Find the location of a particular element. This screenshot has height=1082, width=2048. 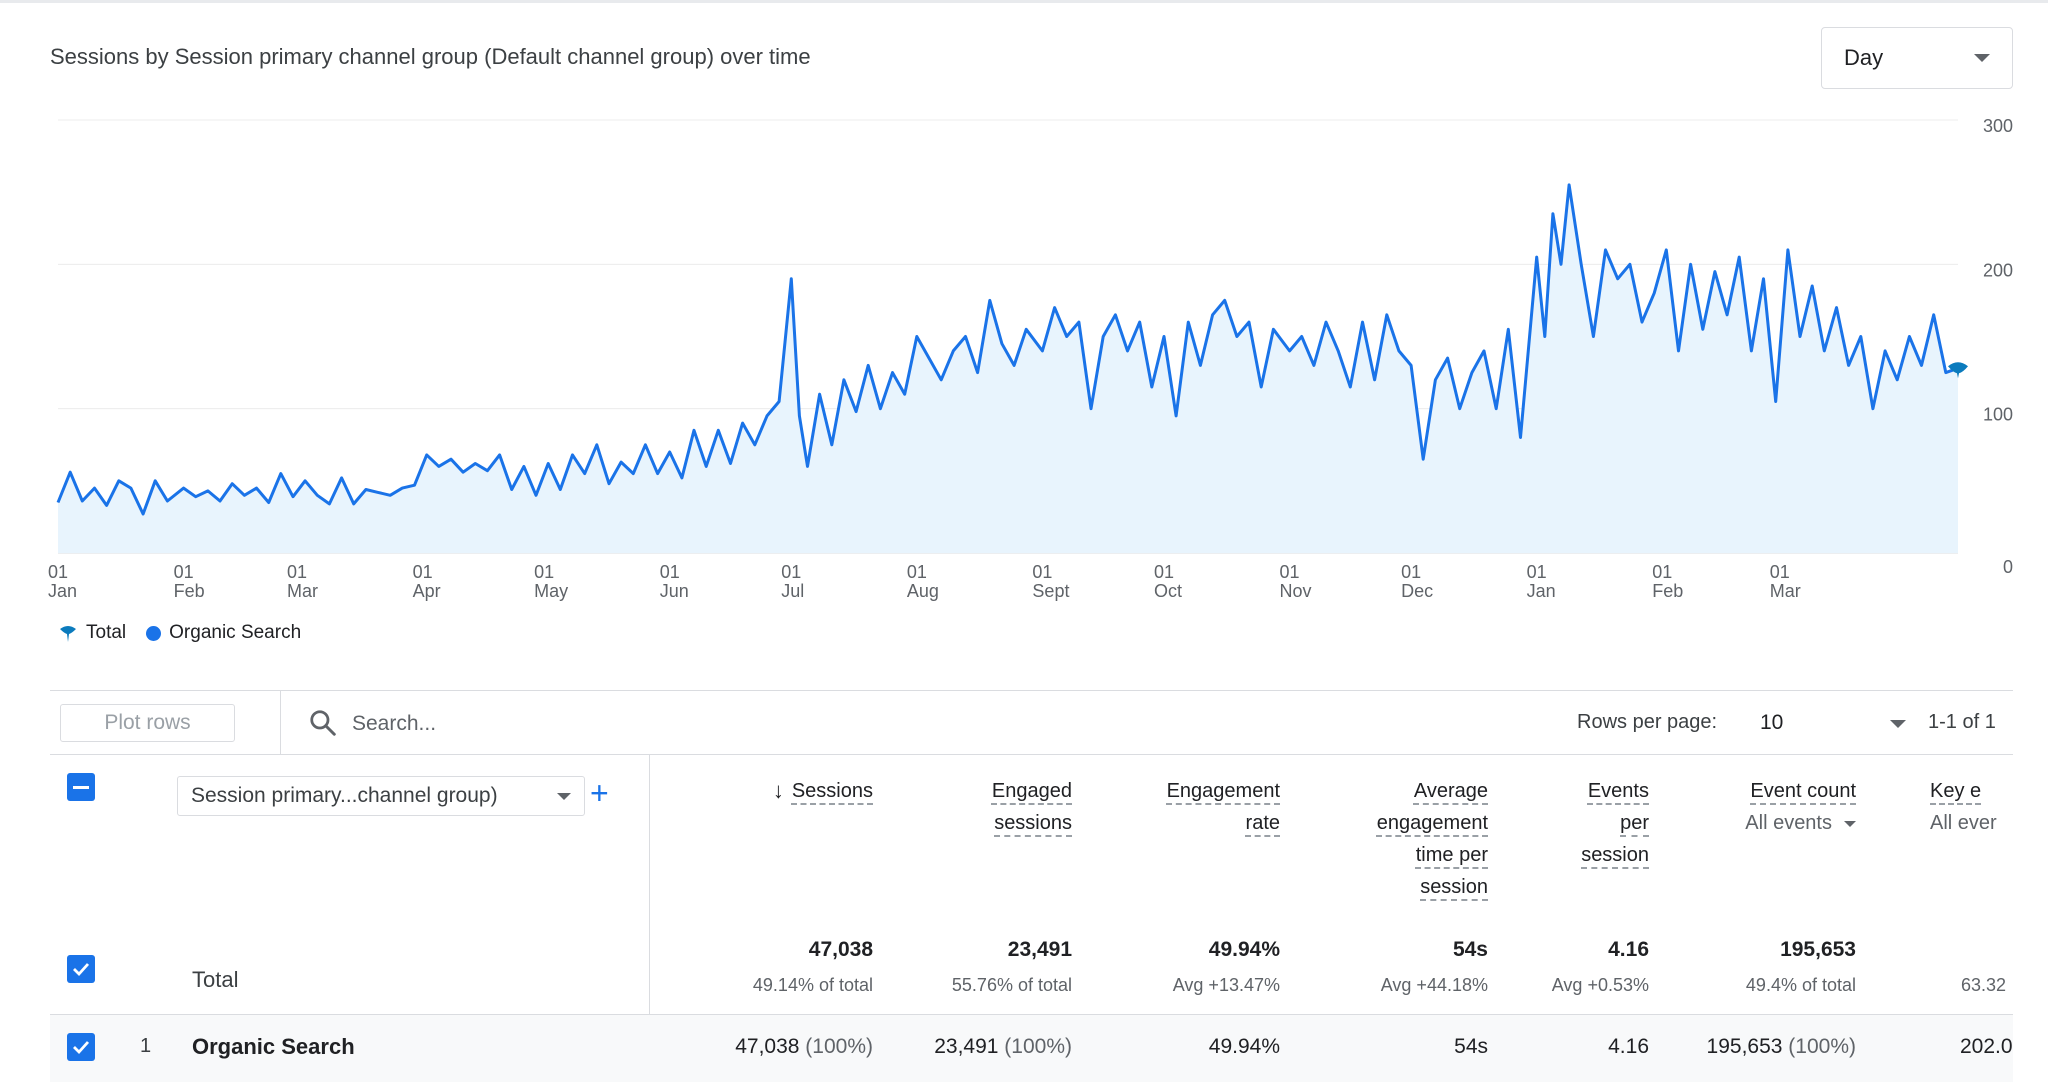

total-events-per-session-value: 4.16 is located at coordinates (1628, 949).